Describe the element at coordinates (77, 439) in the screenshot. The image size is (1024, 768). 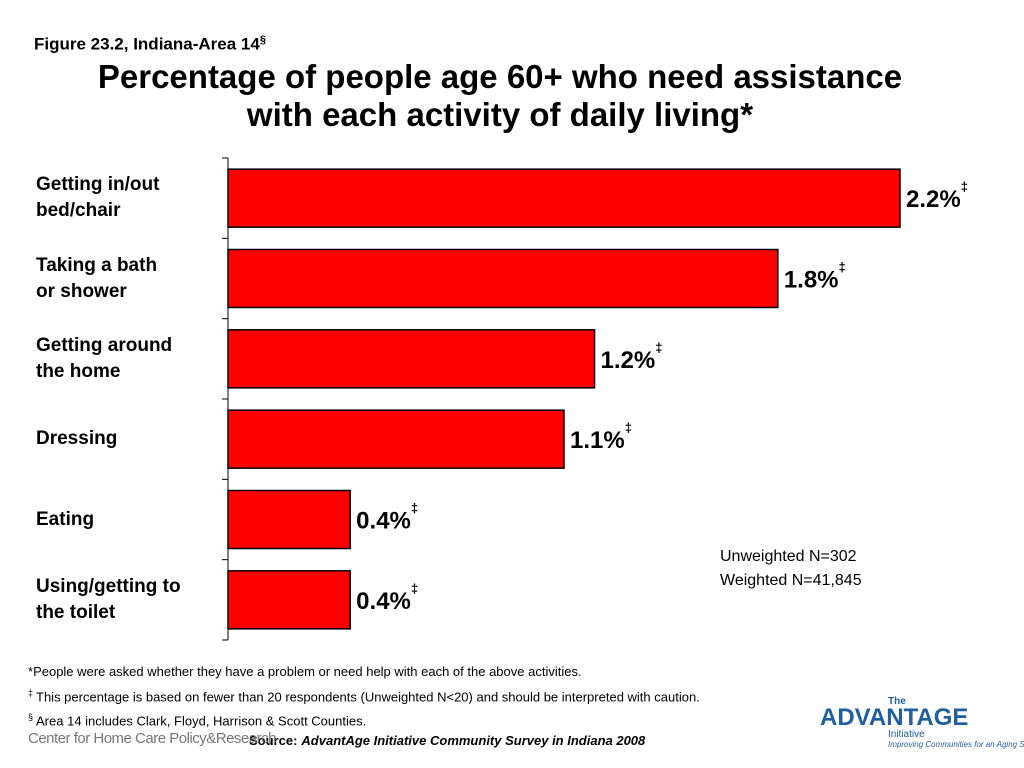
I see `category-label: Dressing` at that location.